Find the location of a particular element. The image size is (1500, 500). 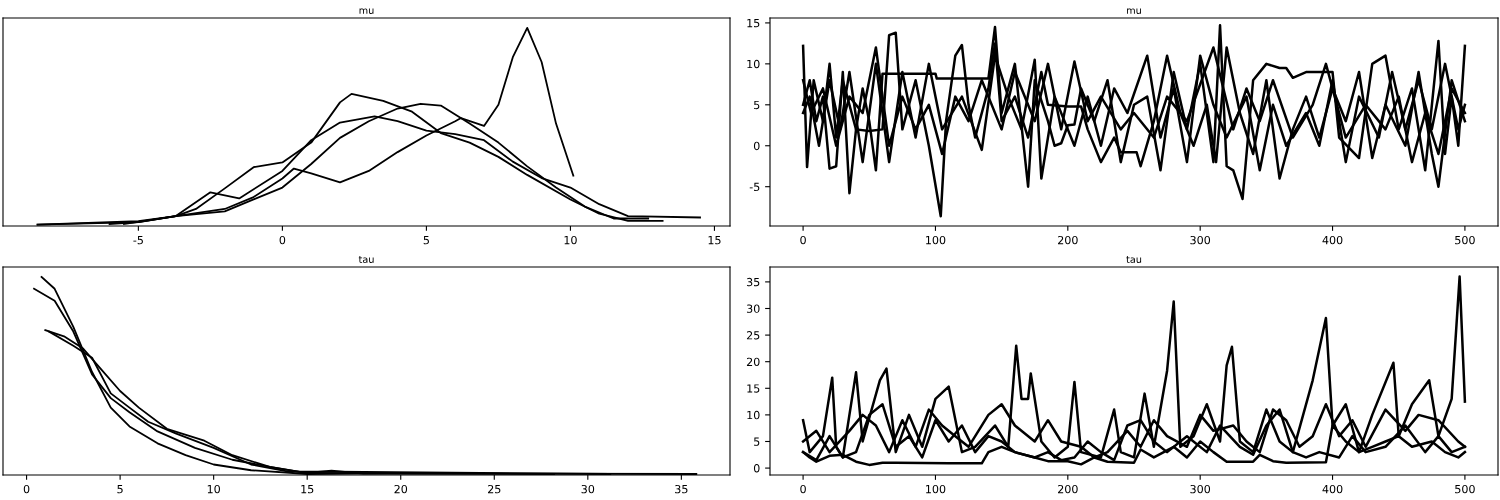

x-tick-label: 25 is located at coordinates (494, 489).